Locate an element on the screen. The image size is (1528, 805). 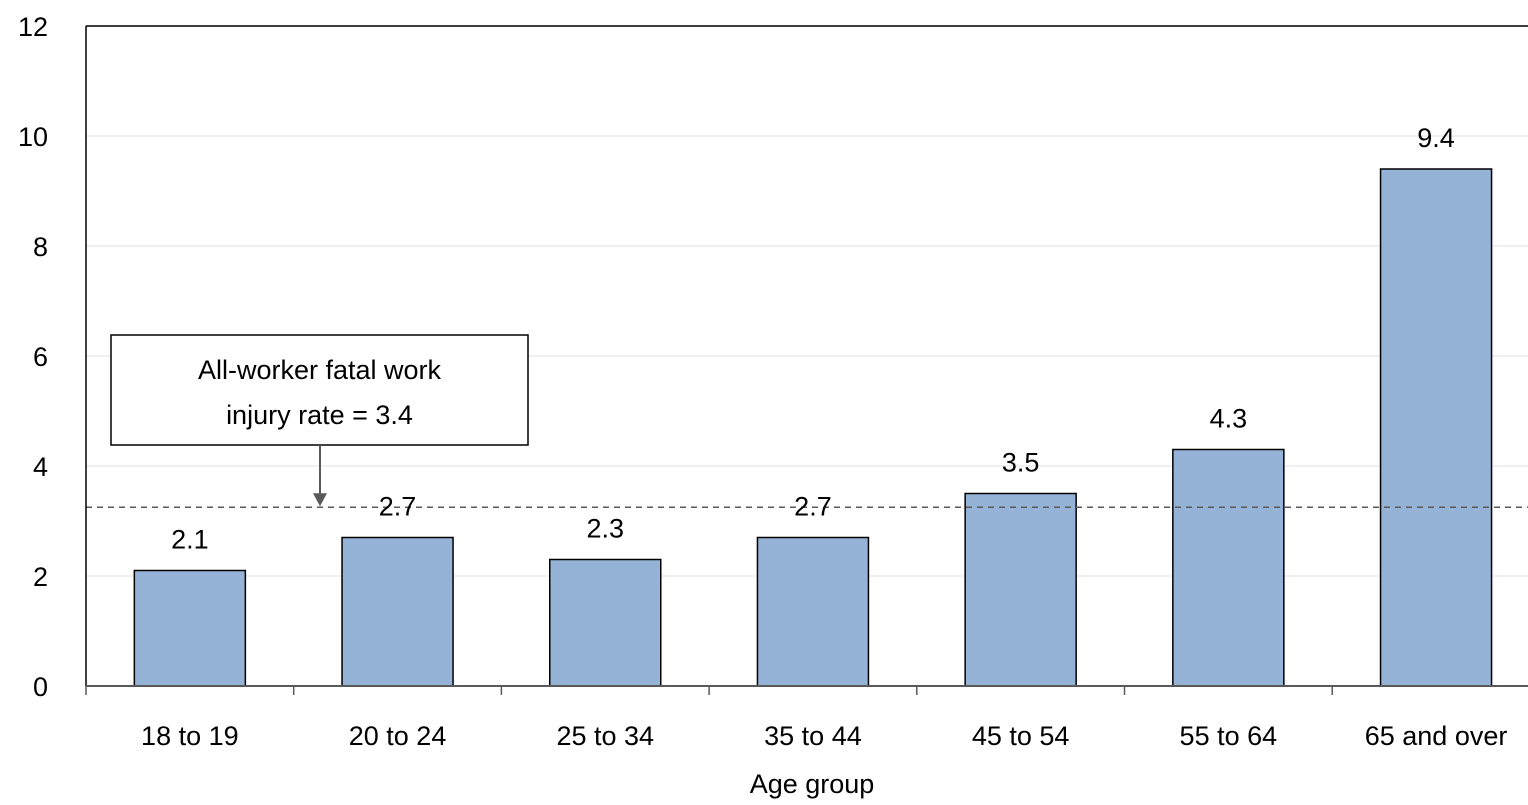
category-label-6: 65 and over is located at coordinates (1436, 736).